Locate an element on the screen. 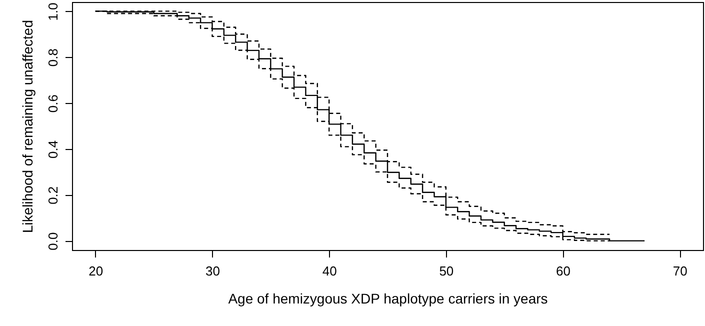 The image size is (705, 326). x-tick-label: 60 is located at coordinates (563, 271).